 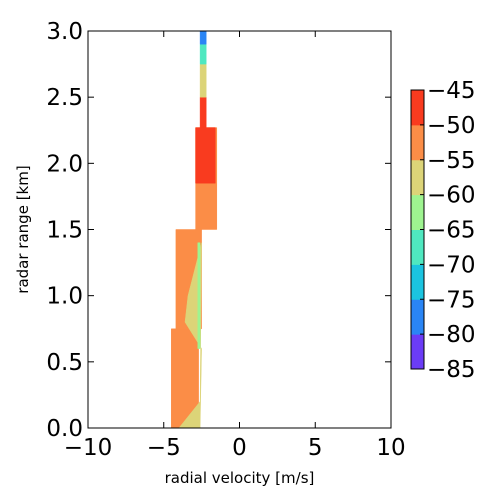 I want to click on x-tick-label: −10, so click(x=88, y=448).